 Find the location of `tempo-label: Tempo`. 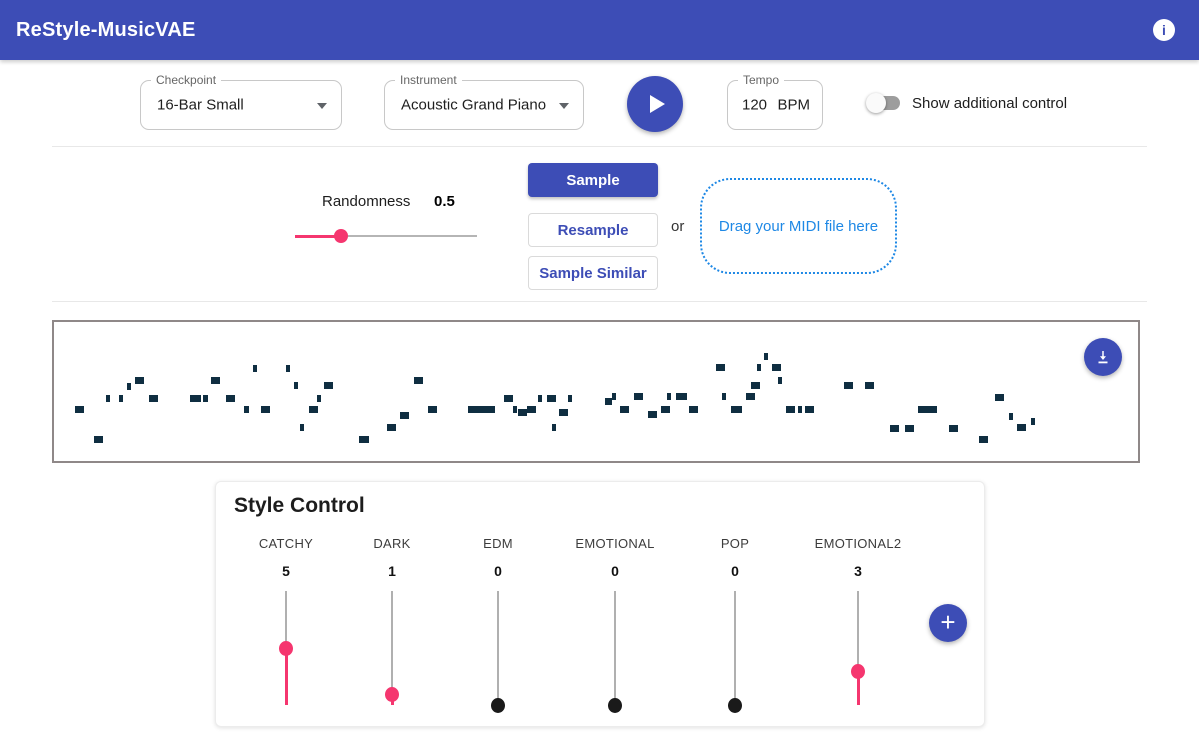

tempo-label: Tempo is located at coordinates (761, 80).